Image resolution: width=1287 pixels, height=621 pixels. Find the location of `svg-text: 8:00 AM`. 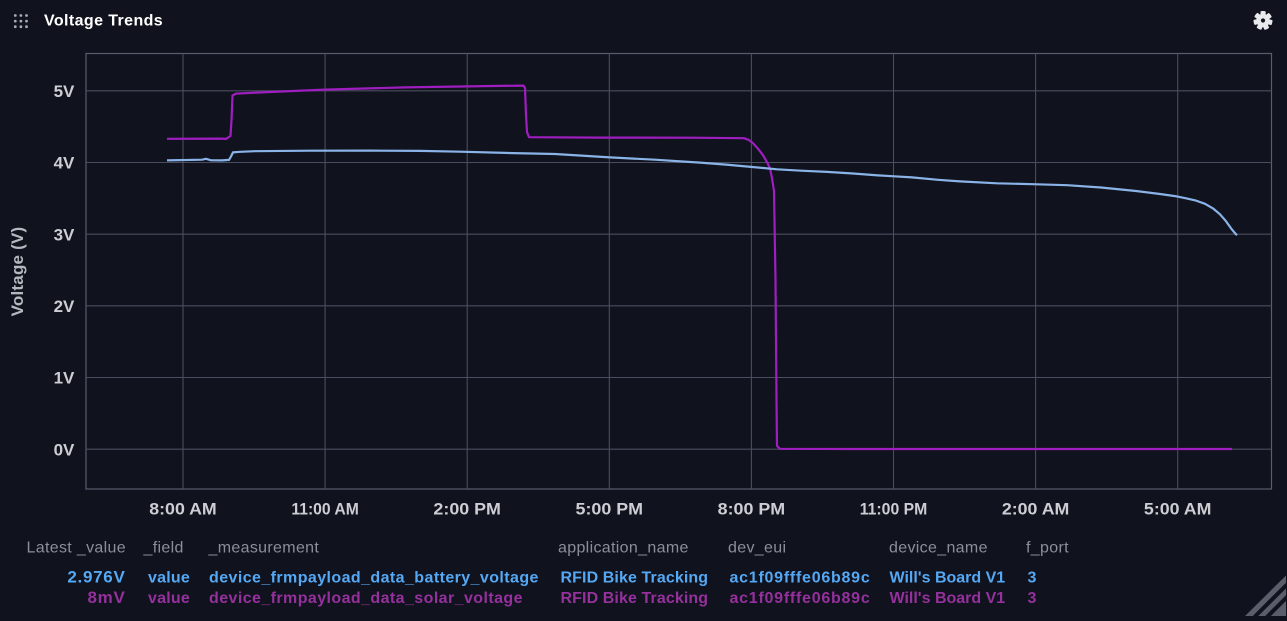

svg-text: 8:00 AM is located at coordinates (183, 509).